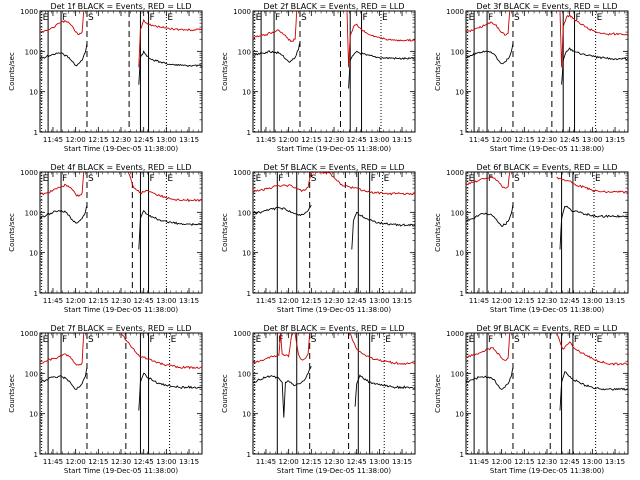  Describe the element at coordinates (546, 6) in the screenshot. I see `chart-title: Det 3f BLACK = Events, RED = LLD` at that location.